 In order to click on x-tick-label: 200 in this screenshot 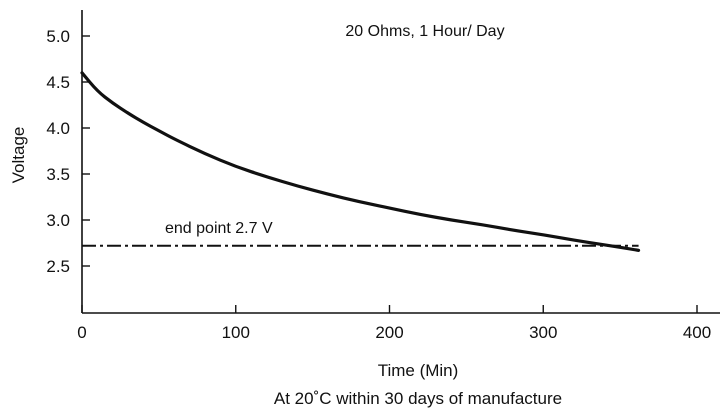, I will do `click(389, 332)`.